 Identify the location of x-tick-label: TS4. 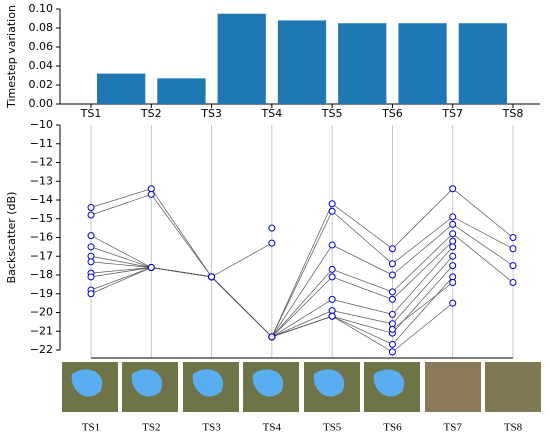
(272, 113).